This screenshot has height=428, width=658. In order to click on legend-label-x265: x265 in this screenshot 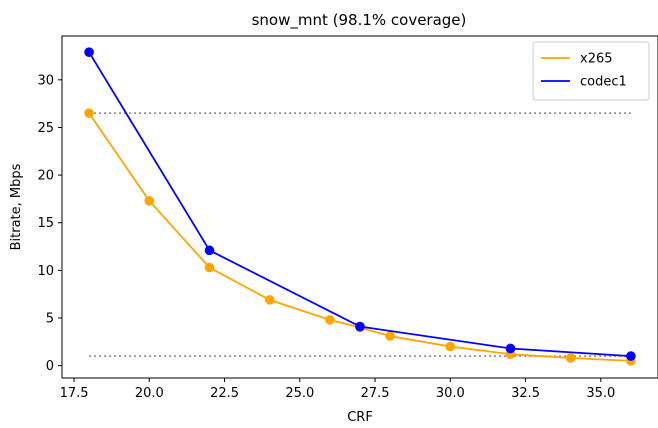, I will do `click(596, 59)`.